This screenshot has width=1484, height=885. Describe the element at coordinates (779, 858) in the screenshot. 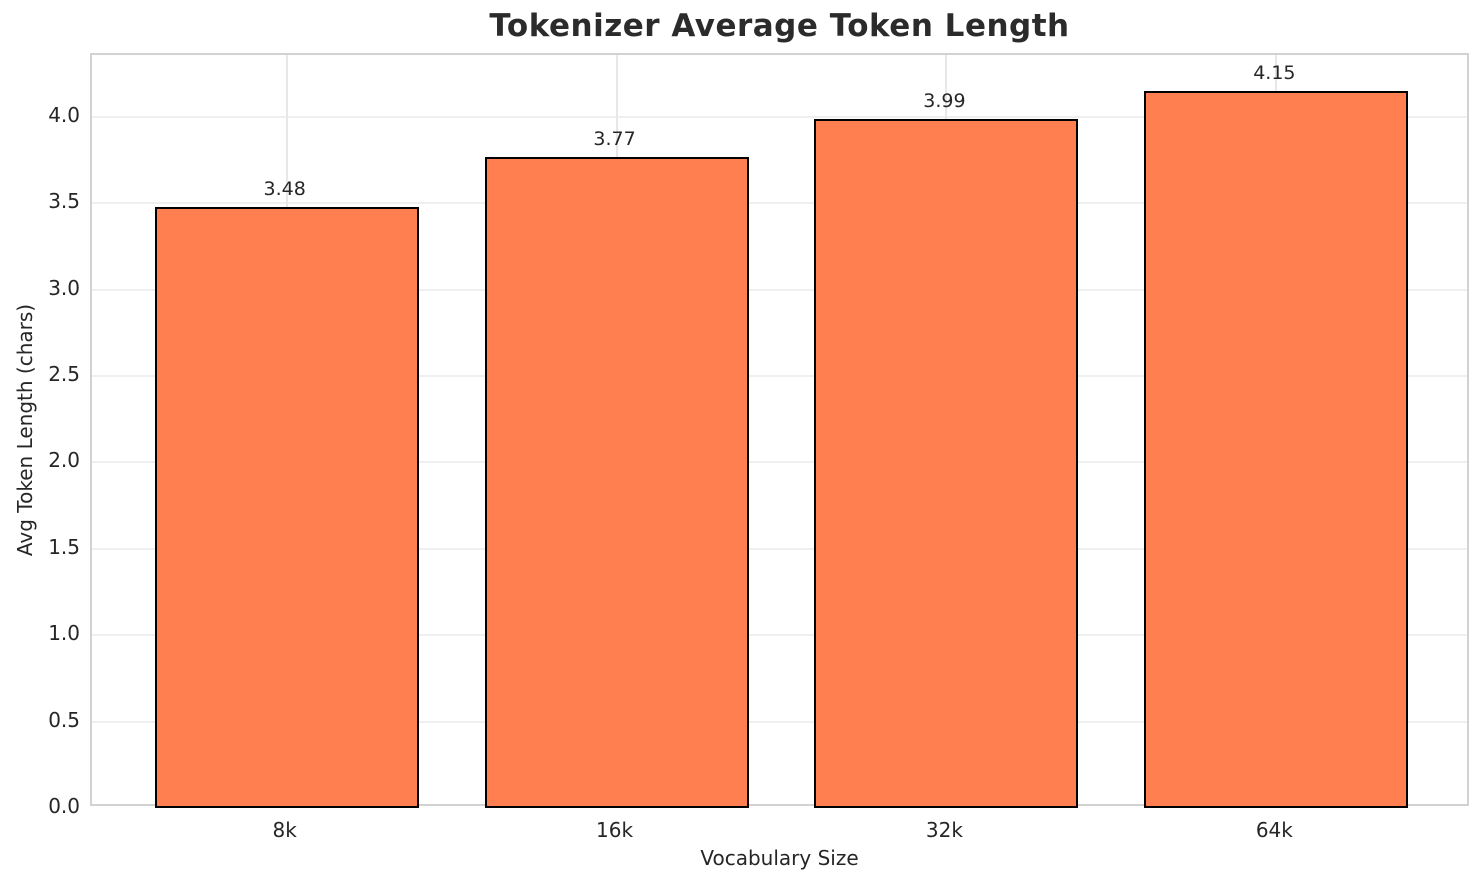

I see `x-axis-label: Vocabulary Size` at that location.